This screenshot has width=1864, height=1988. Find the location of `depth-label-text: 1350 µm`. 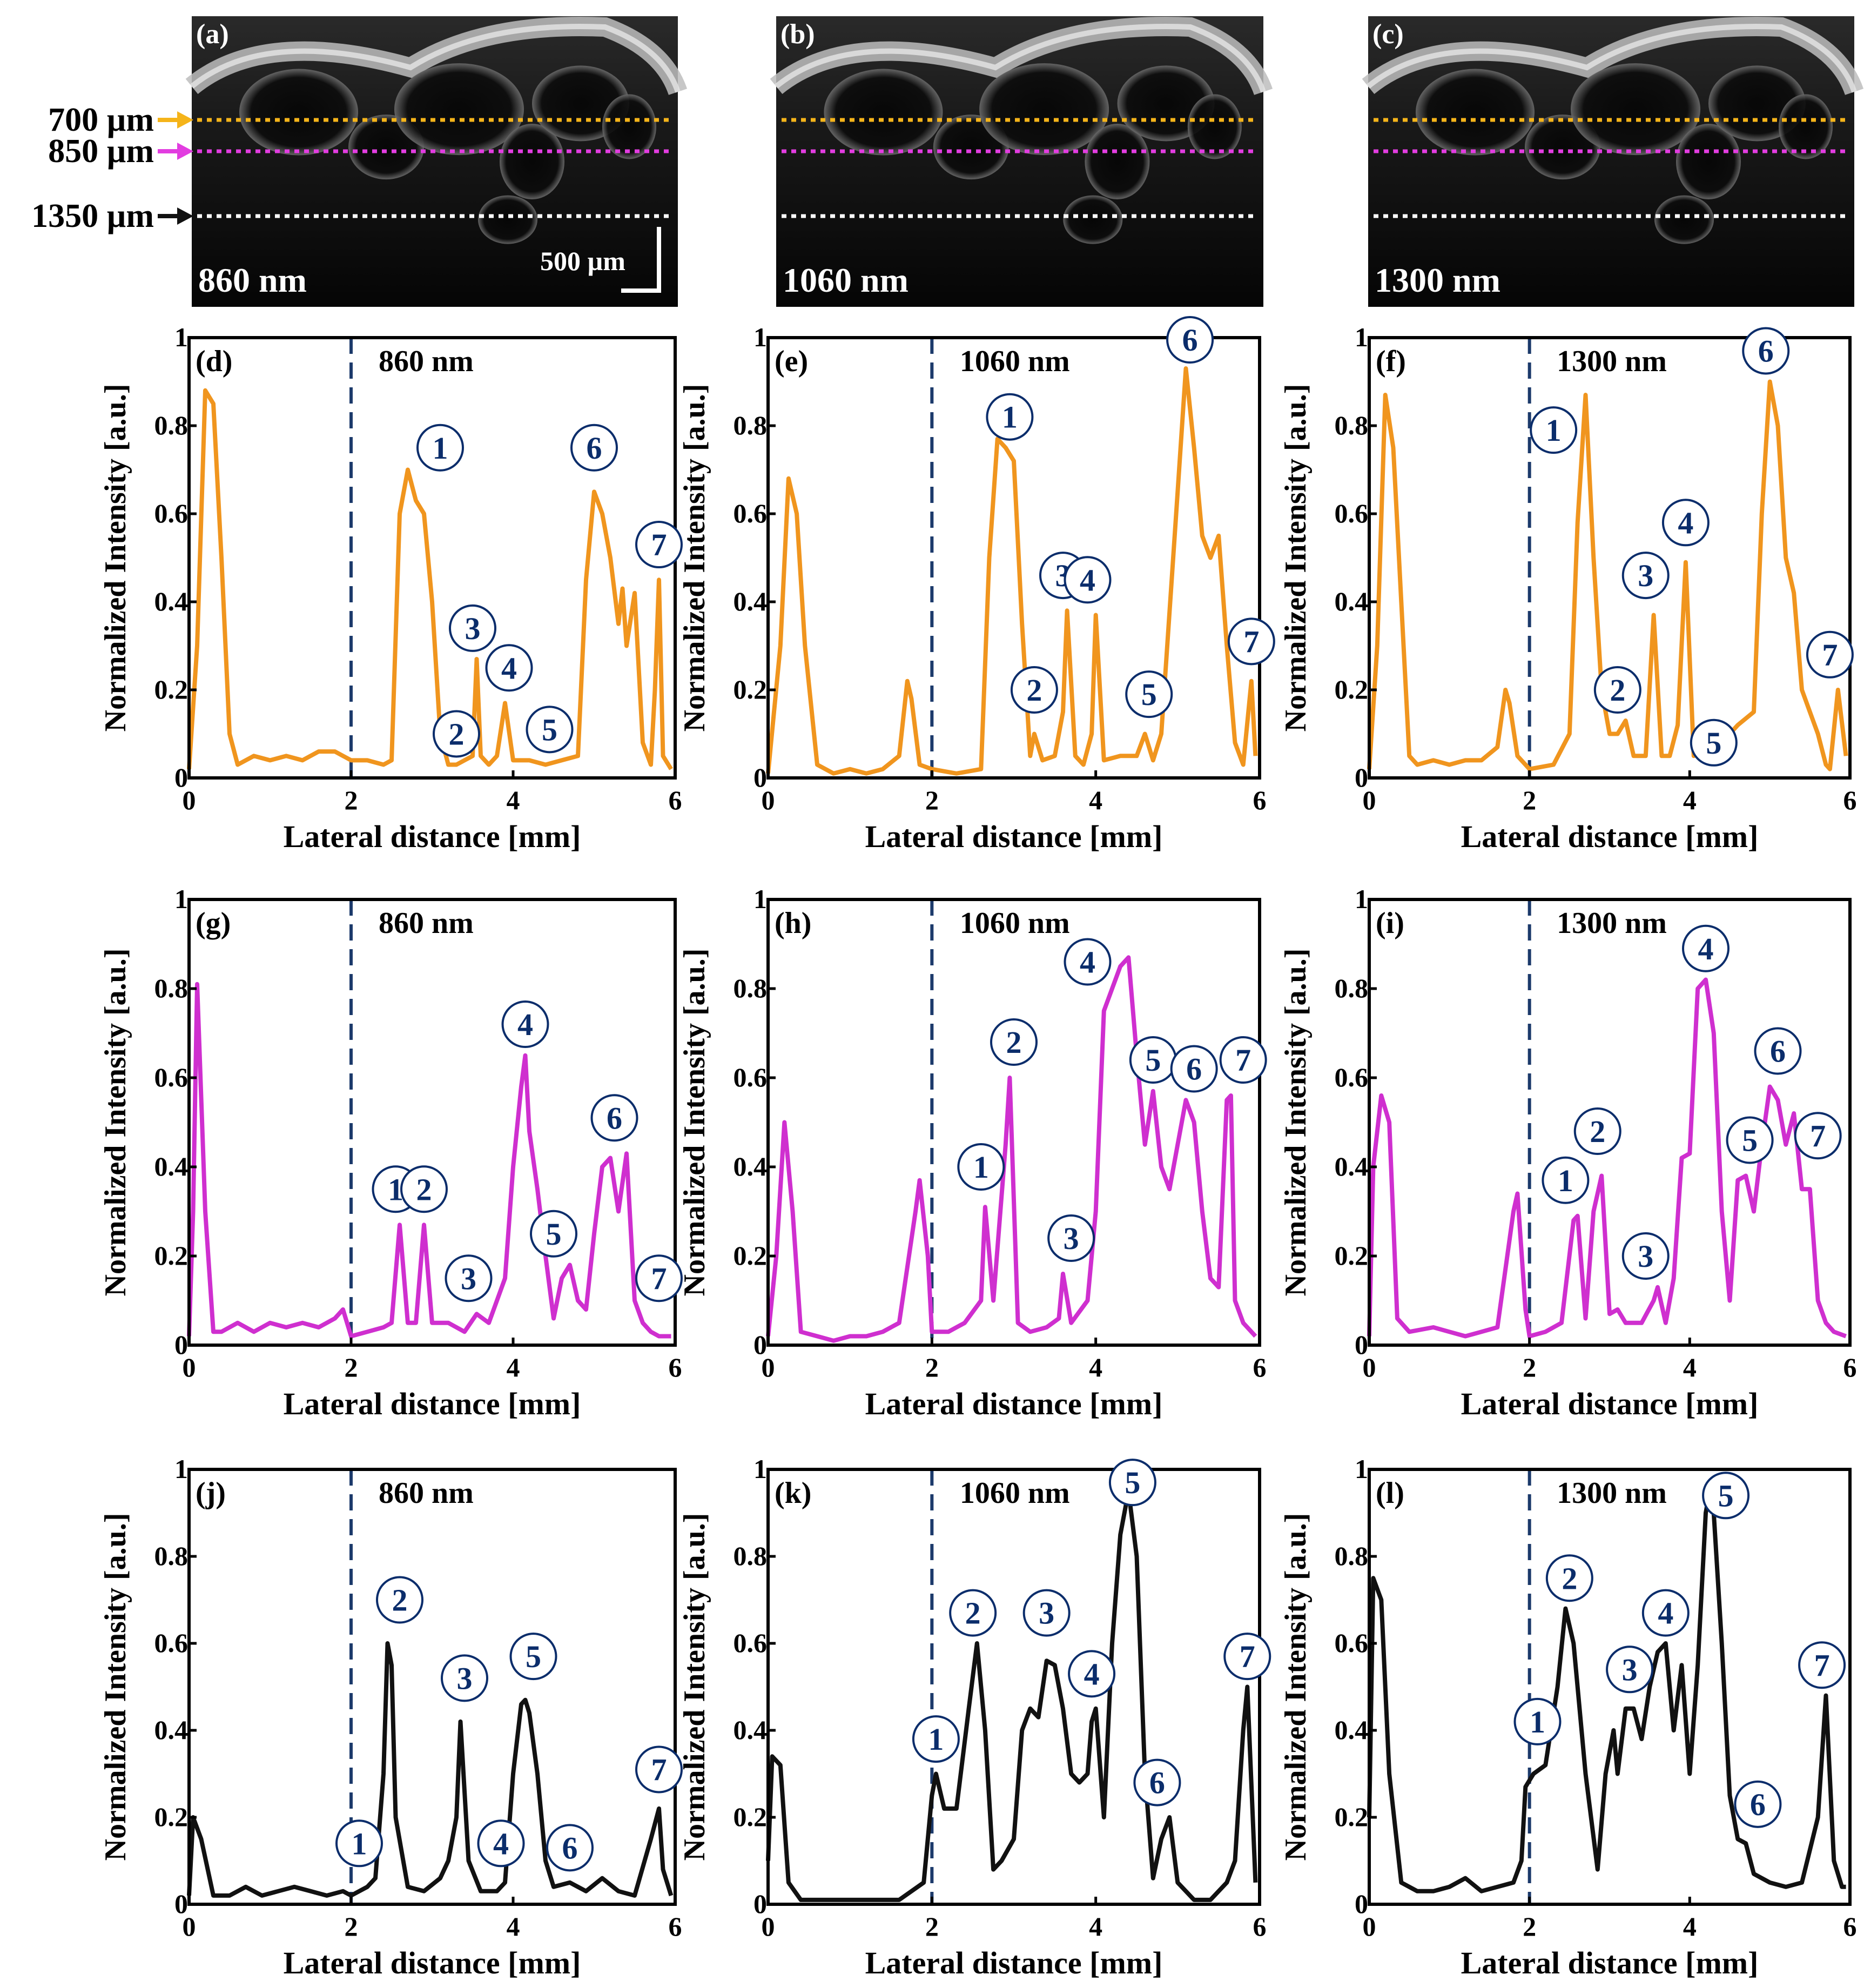

depth-label-text: 1350 µm is located at coordinates (92, 216).